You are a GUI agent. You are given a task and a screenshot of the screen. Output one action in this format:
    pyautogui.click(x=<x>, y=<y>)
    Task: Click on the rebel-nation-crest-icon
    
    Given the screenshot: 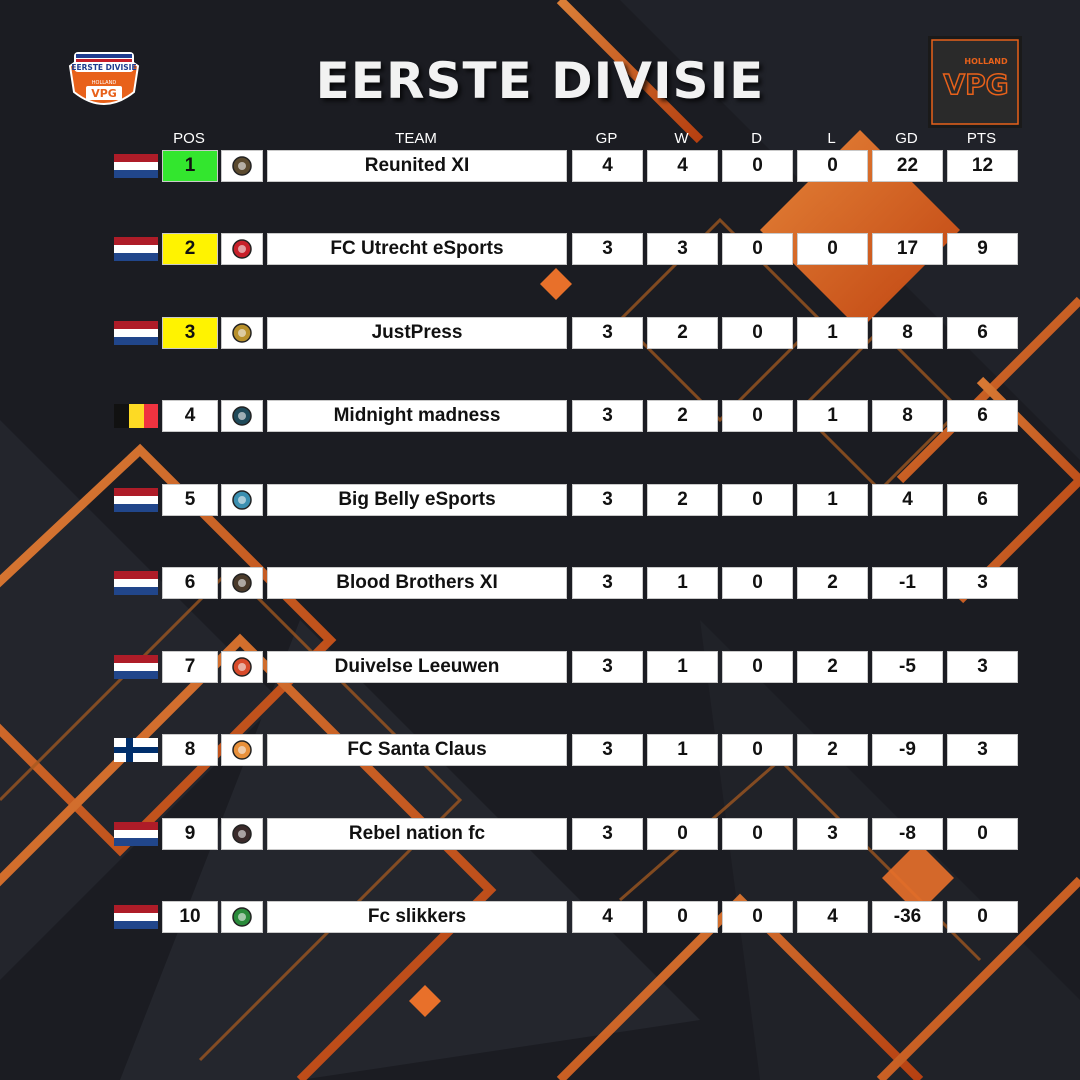 What is the action you would take?
    pyautogui.click(x=242, y=834)
    